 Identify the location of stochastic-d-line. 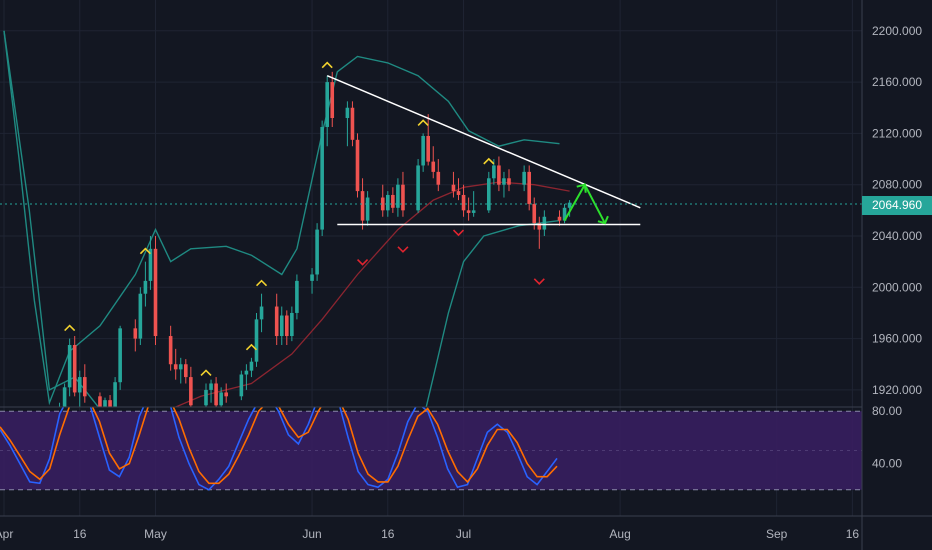
(279, 446).